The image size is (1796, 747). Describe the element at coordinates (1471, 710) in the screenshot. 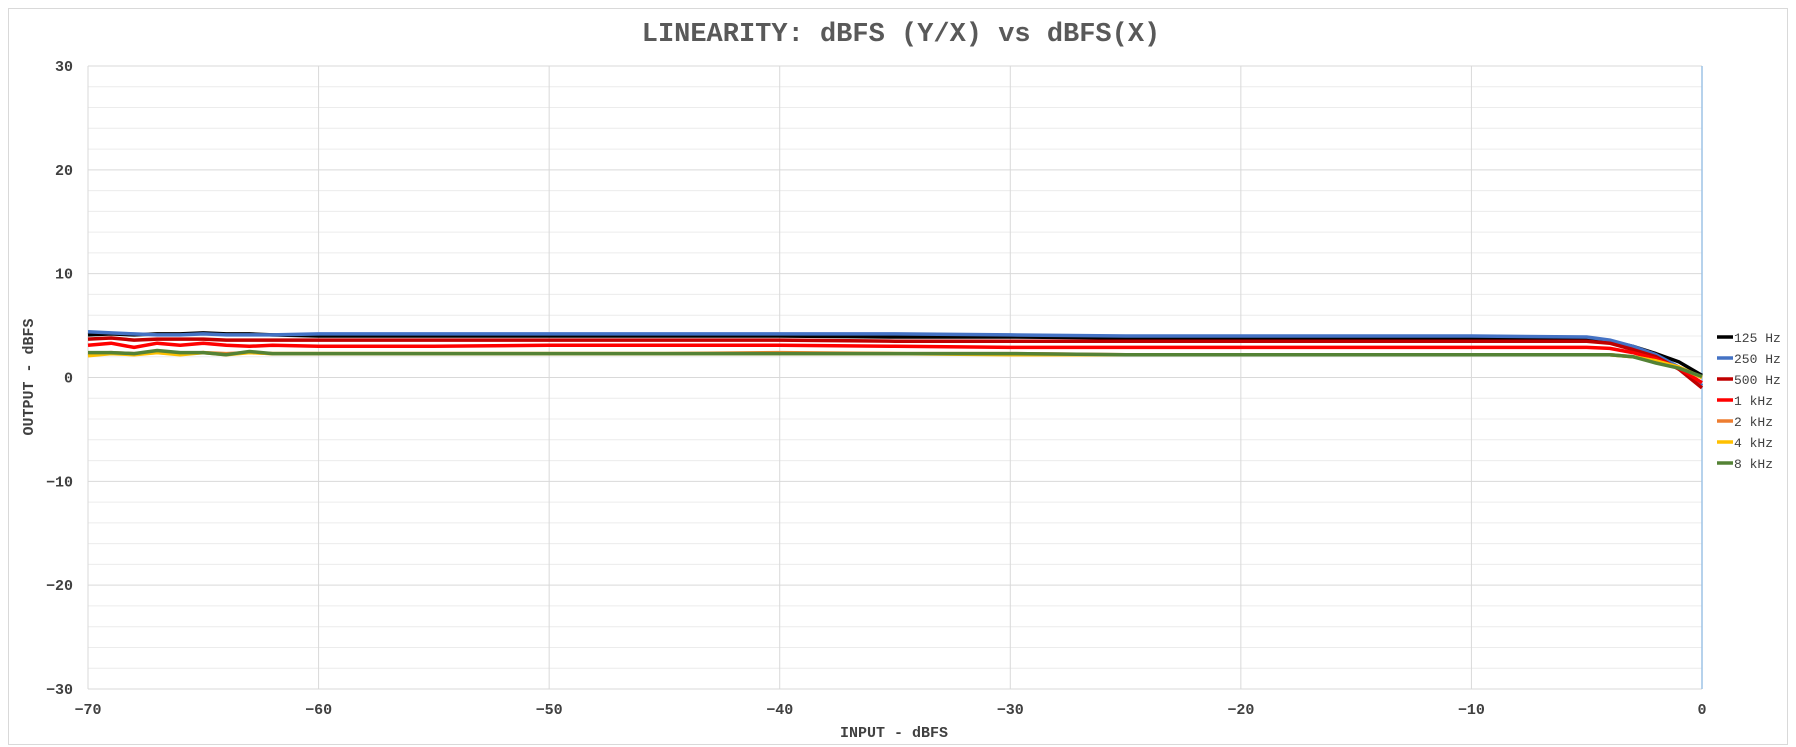

I see `x-tick-label: −10` at that location.